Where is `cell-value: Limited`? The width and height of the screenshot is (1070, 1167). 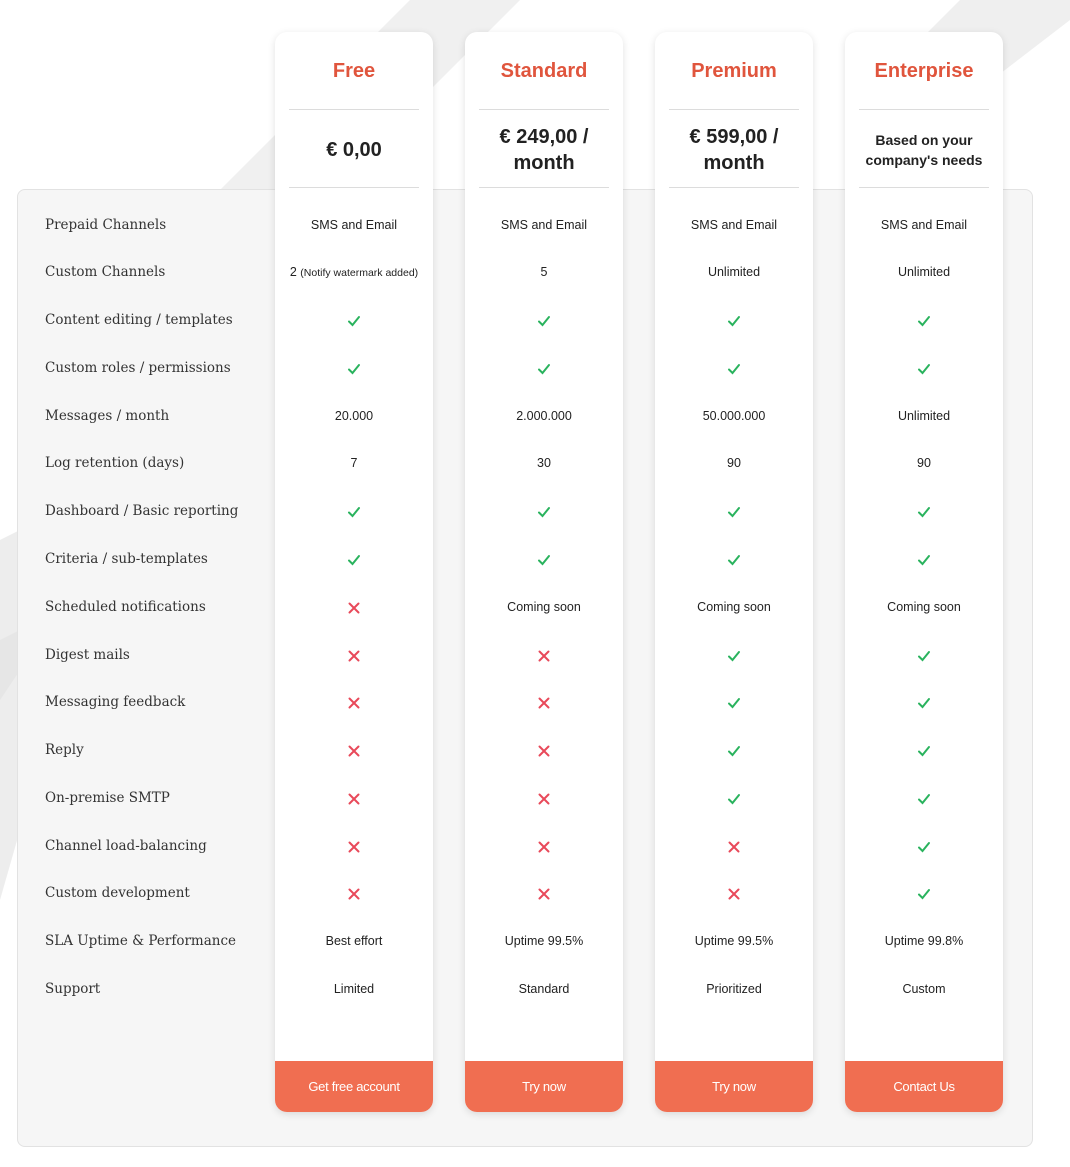
cell-value: Limited is located at coordinates (354, 989).